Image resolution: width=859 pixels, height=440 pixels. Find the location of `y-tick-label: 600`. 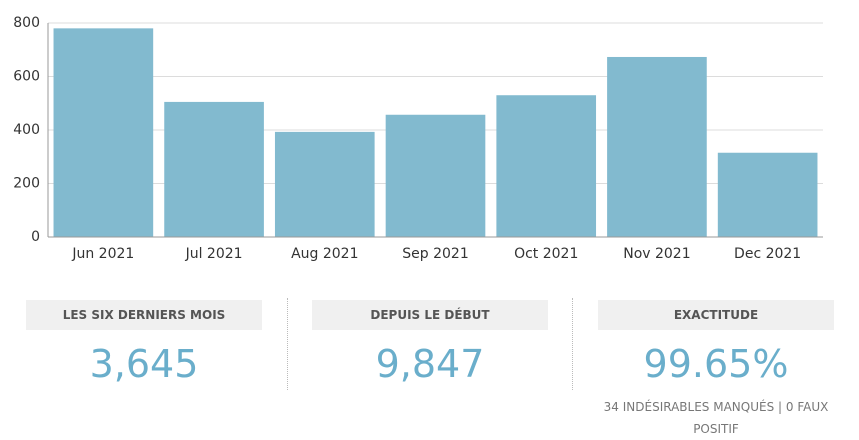

y-tick-label: 600 is located at coordinates (26, 77).